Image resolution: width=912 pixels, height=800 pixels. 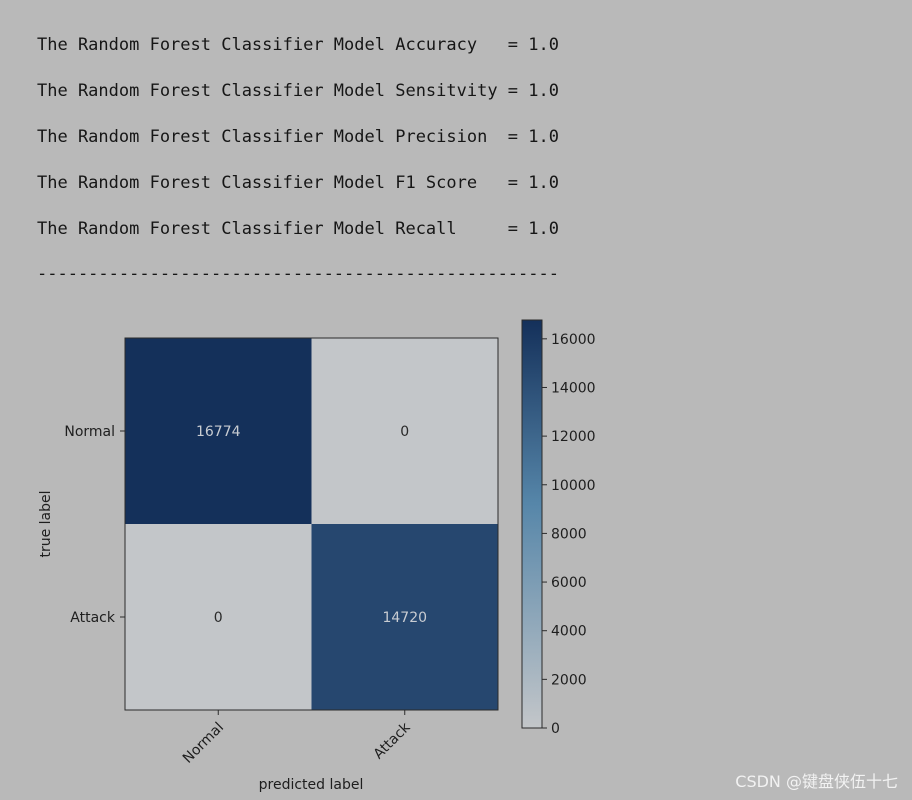 What do you see at coordinates (816, 781) in the screenshot?
I see `watermark: CSDN @键盘侠伍十七` at bounding box center [816, 781].